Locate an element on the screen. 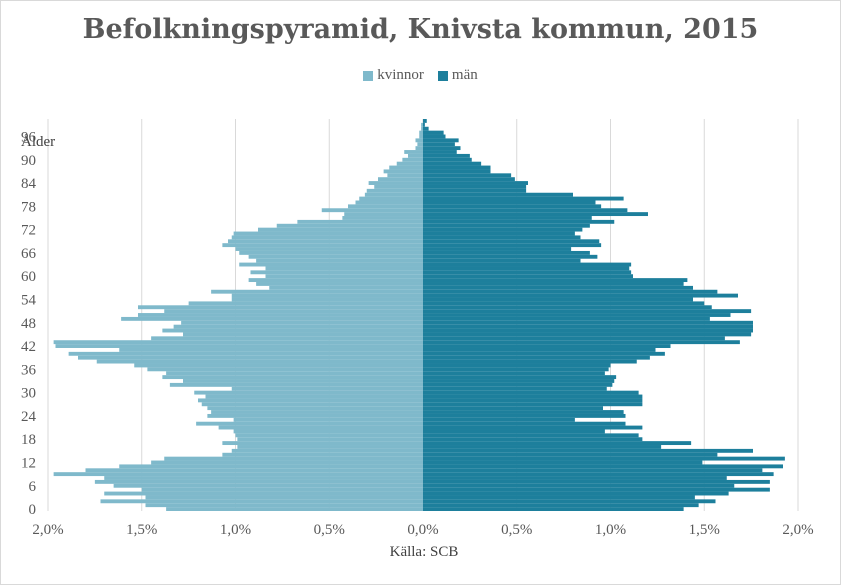 The height and width of the screenshot is (585, 841). legend-item-man: män is located at coordinates (457, 75).